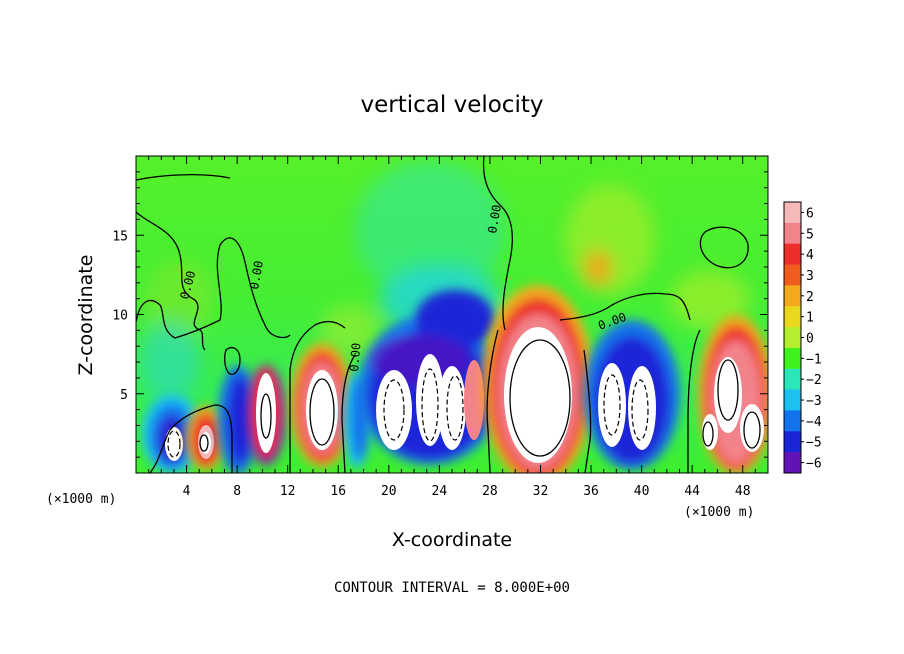 The width and height of the screenshot is (904, 654). I want to click on colorbar-tick-label: −4, so click(814, 422).